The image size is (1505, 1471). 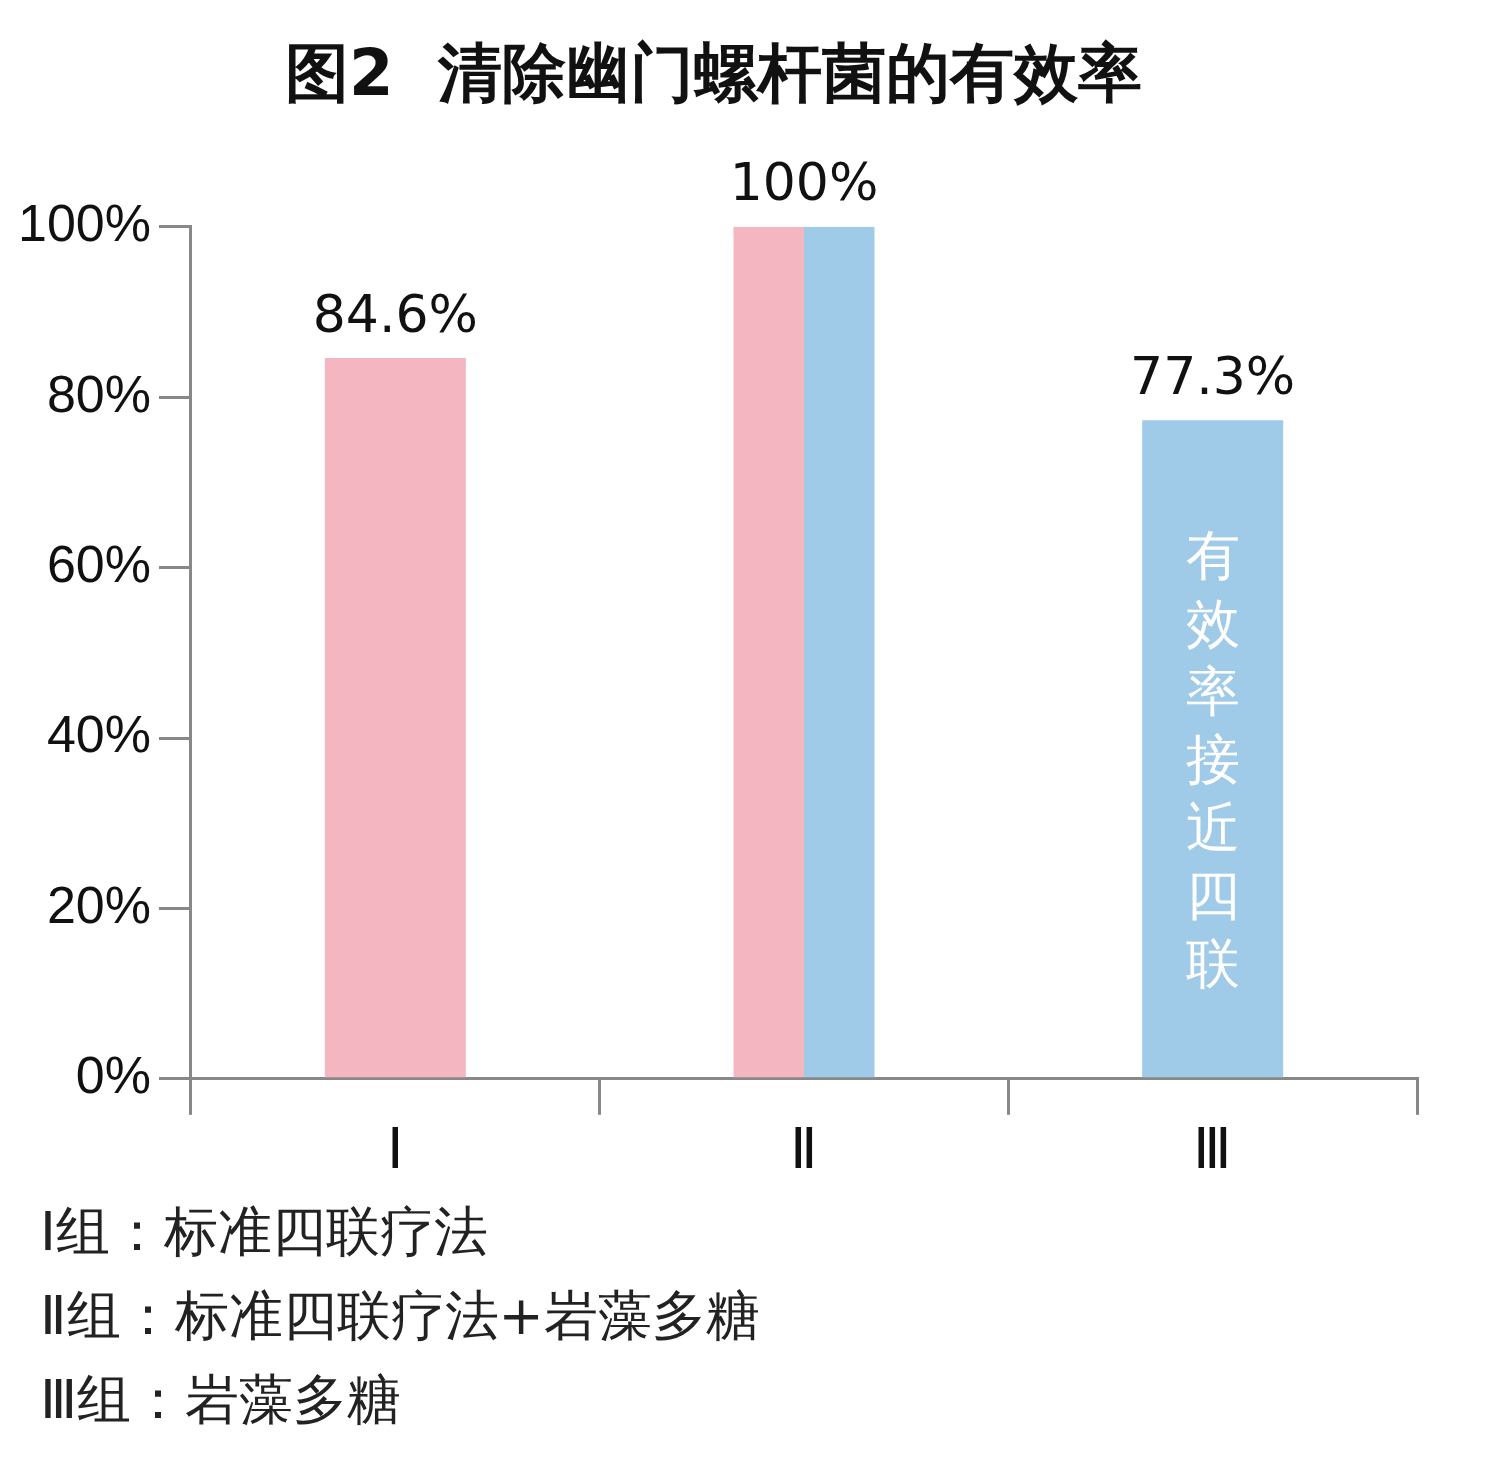 I want to click on data-label: 100%, so click(x=804, y=182).